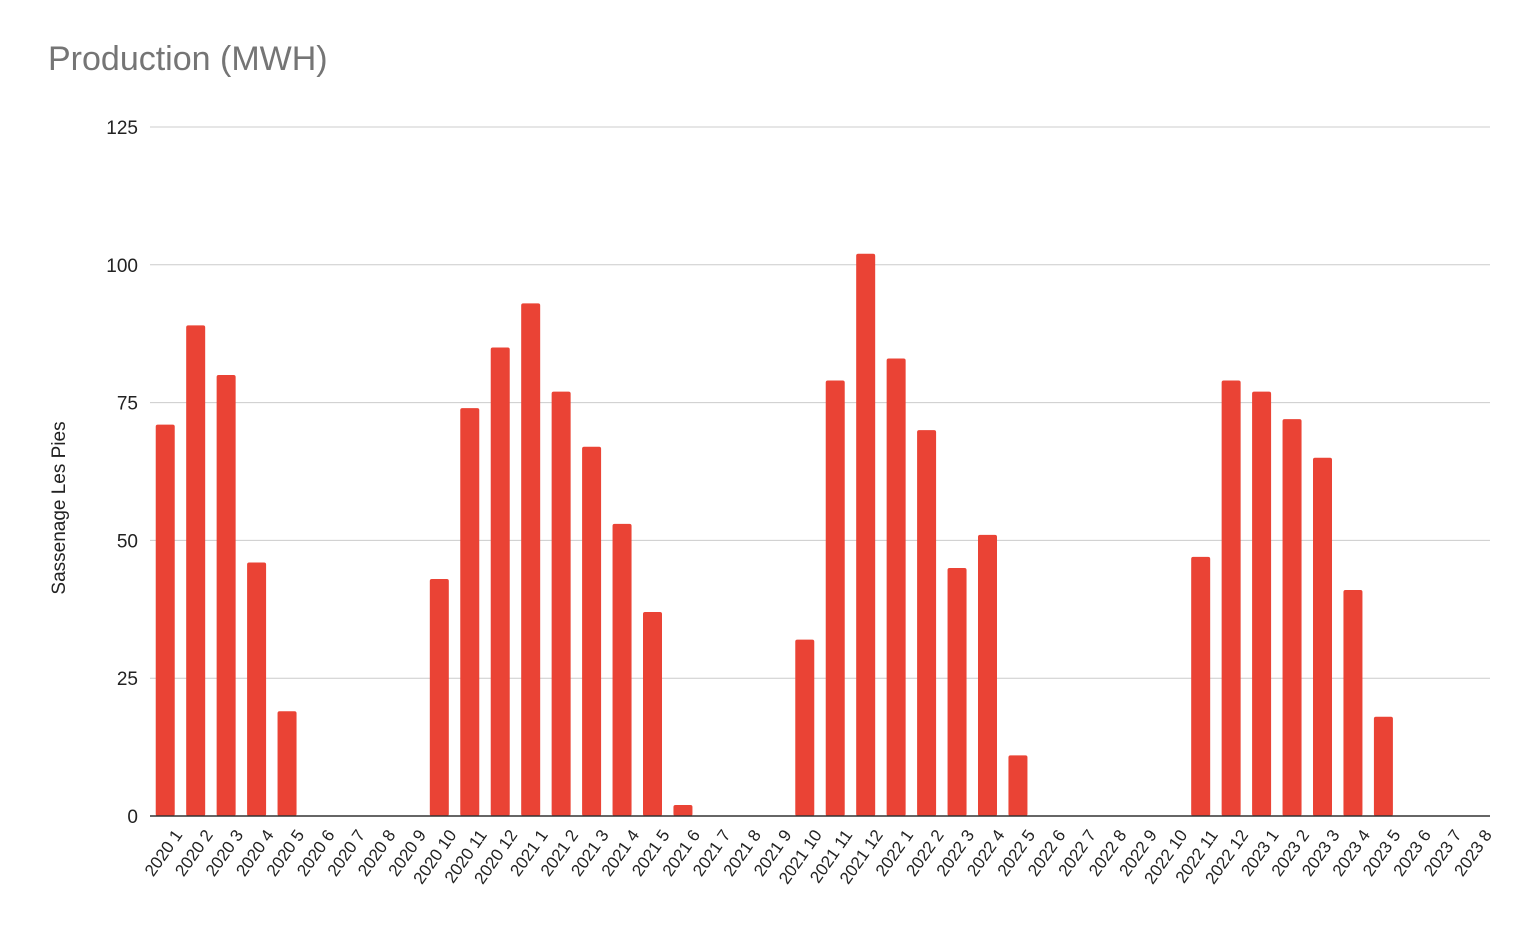 The image size is (1536, 949). Describe the element at coordinates (127, 404) in the screenshot. I see `y-tick-label: 75` at that location.